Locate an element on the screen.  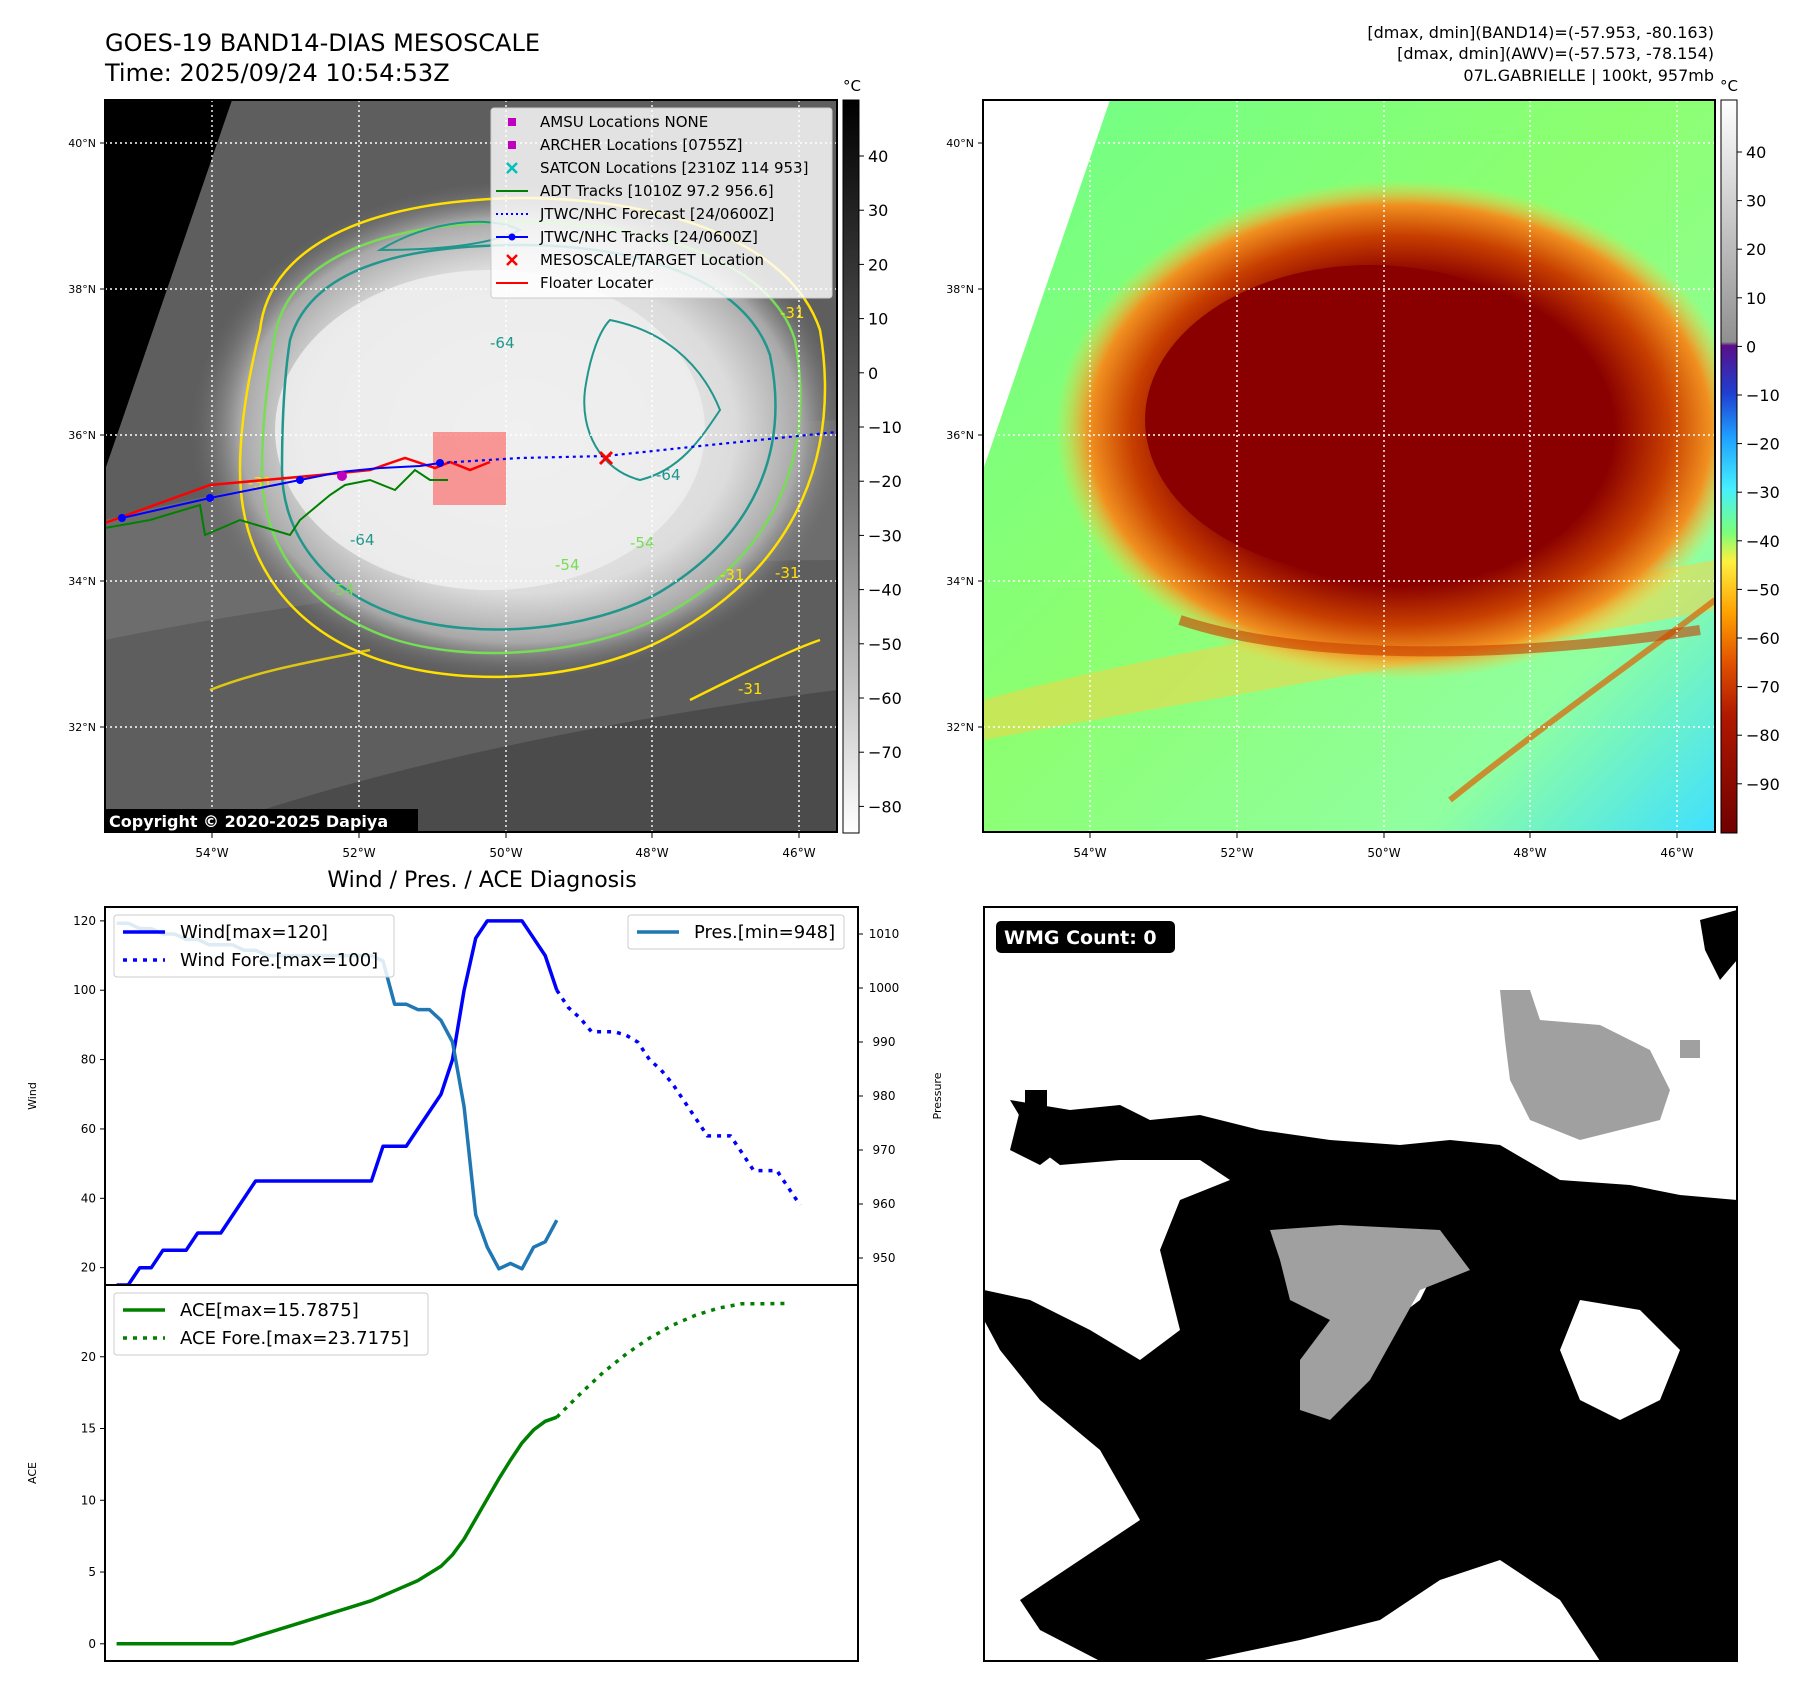
y-tick-label: 0 is located at coordinates (92, 1644).